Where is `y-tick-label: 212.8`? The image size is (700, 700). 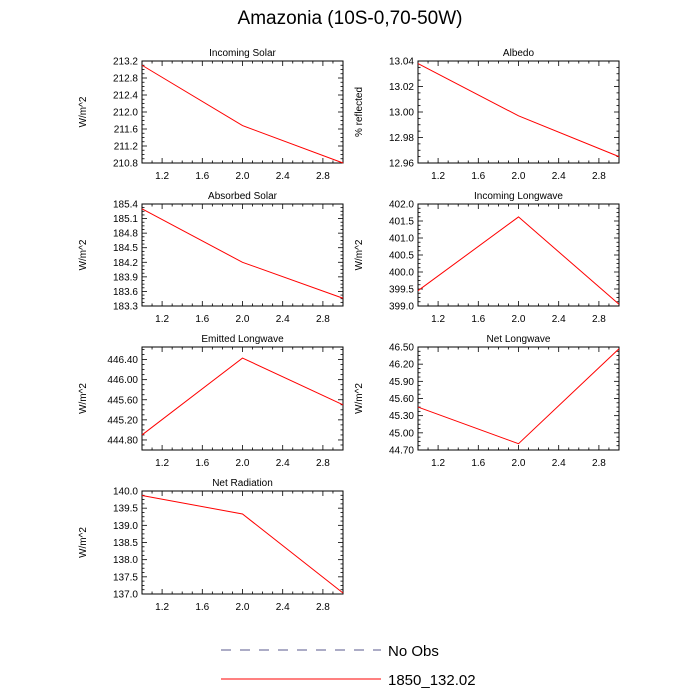 y-tick-label: 212.8 is located at coordinates (125, 79).